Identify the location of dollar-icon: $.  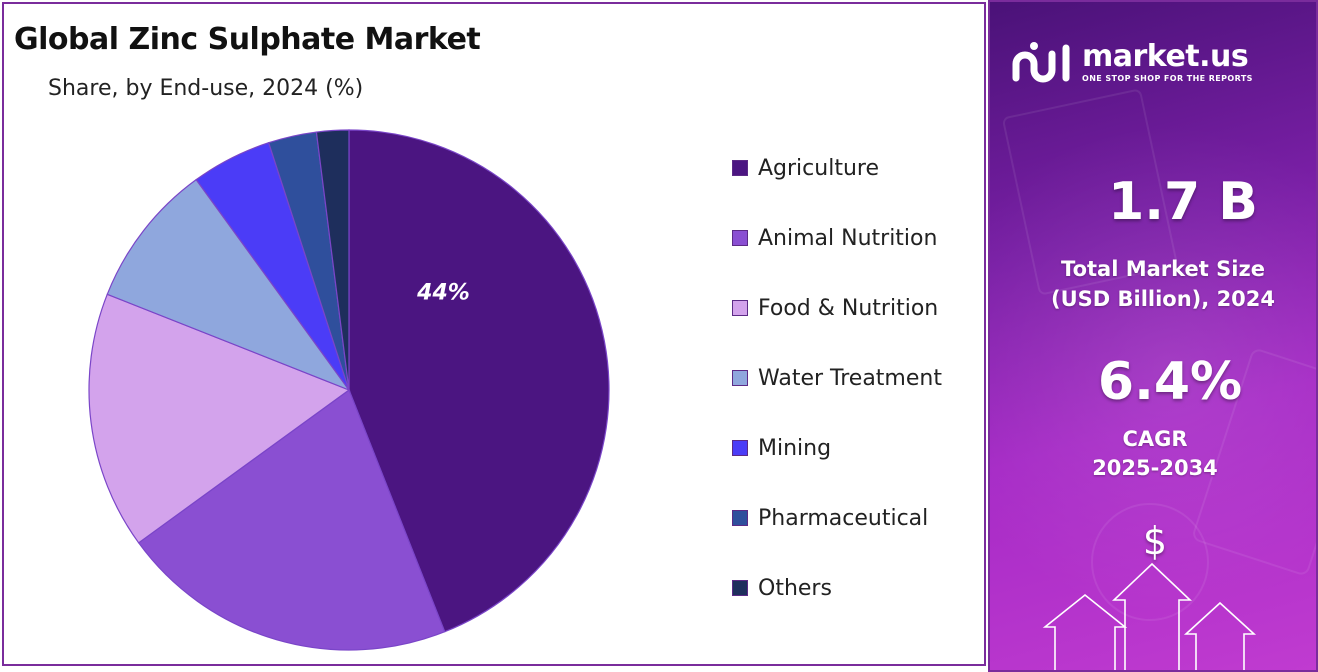
(1155, 541).